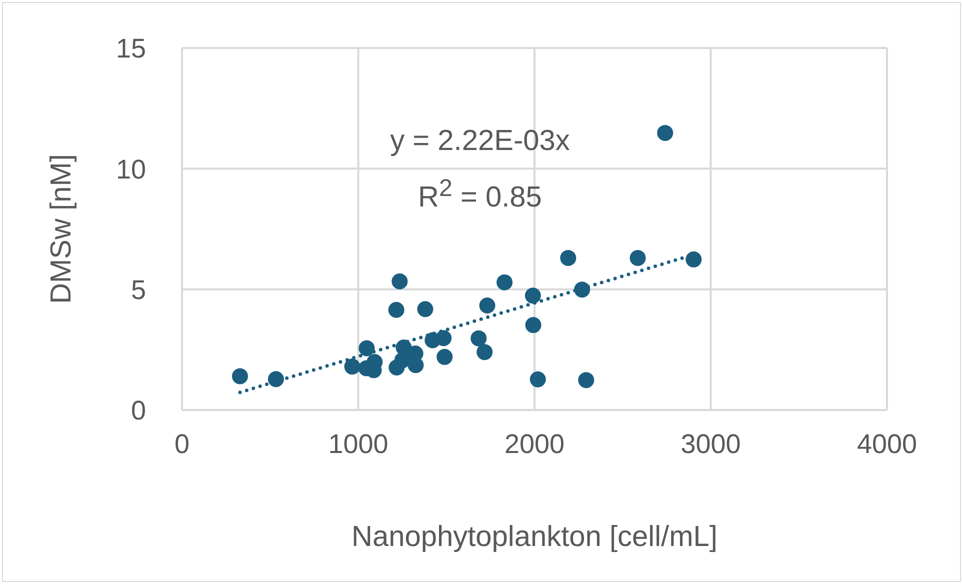  Describe the element at coordinates (480, 141) in the screenshot. I see `annotation: y = 2.22E-03x` at that location.